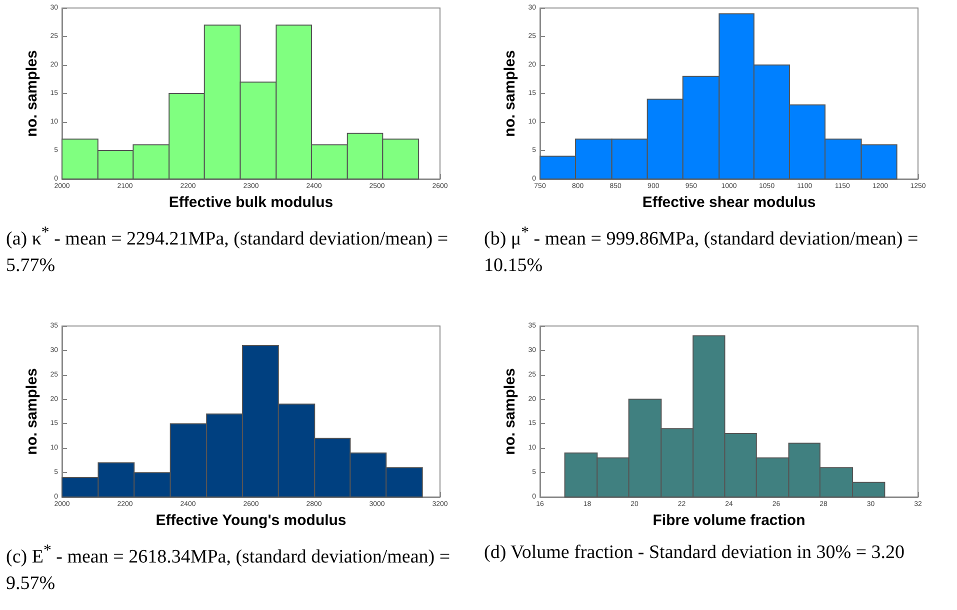  I want to click on x-axis-title: Effective bulk modulus, so click(251, 202).